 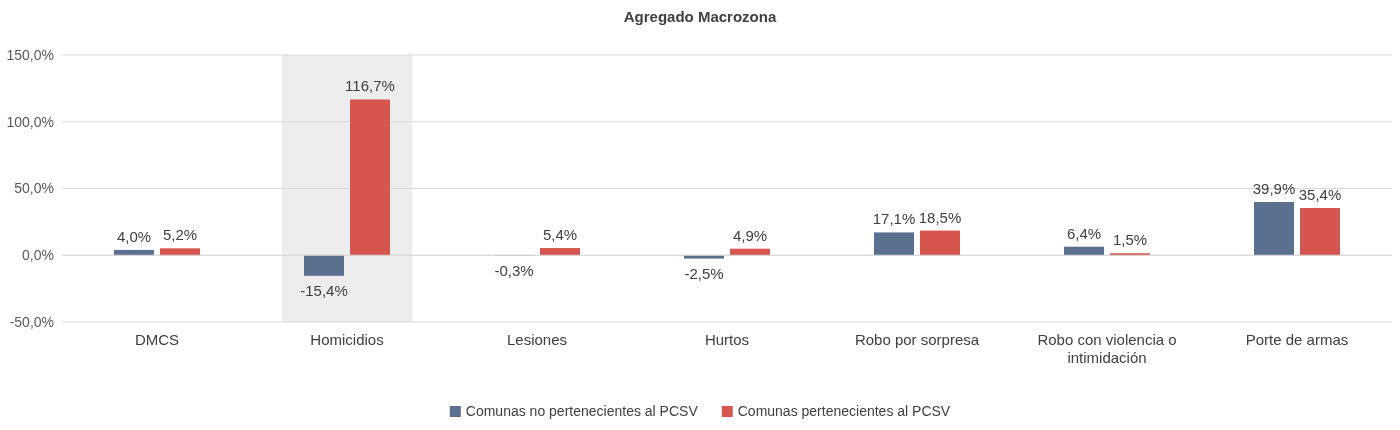 What do you see at coordinates (514, 270) in the screenshot?
I see `data-label: -0,3%` at bounding box center [514, 270].